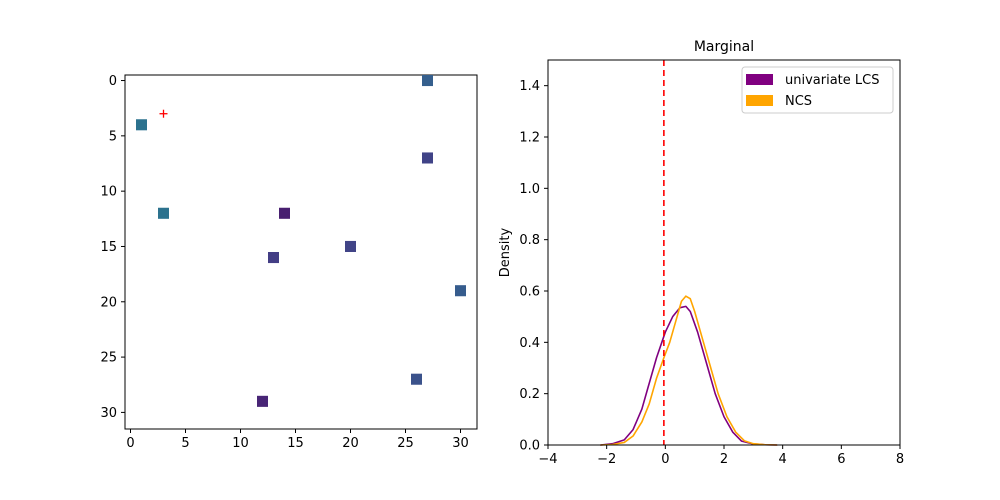 The height and width of the screenshot is (500, 1000). What do you see at coordinates (185, 443) in the screenshot?
I see `x-tick-label: 5` at bounding box center [185, 443].